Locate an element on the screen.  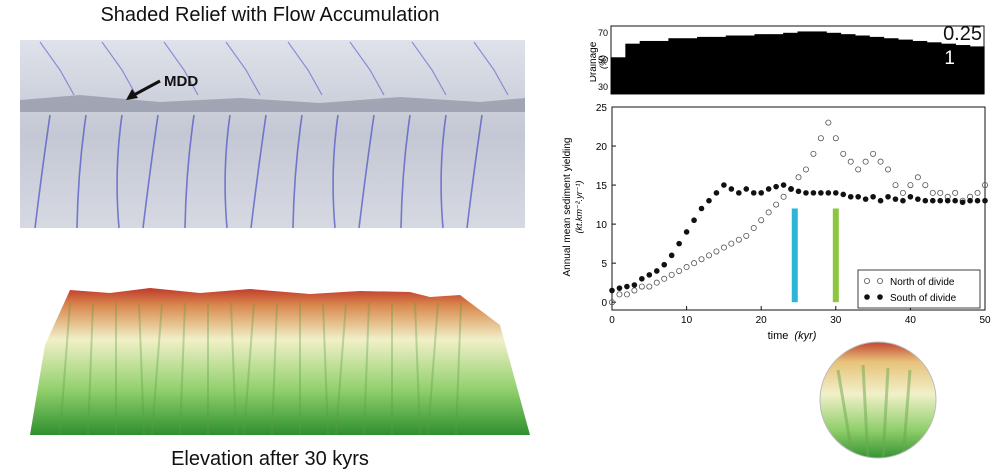
sed-ytick-label: 20 is located at coordinates (602, 147).